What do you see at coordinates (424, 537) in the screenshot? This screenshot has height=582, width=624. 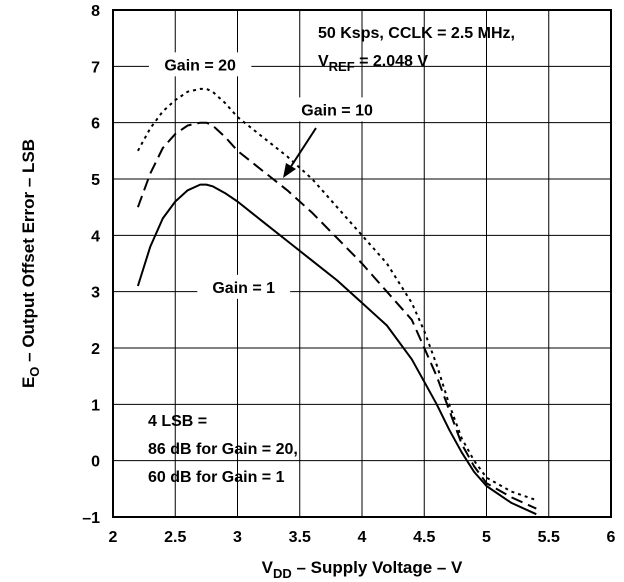 I see `x-tick-label: 4.5` at bounding box center [424, 537].